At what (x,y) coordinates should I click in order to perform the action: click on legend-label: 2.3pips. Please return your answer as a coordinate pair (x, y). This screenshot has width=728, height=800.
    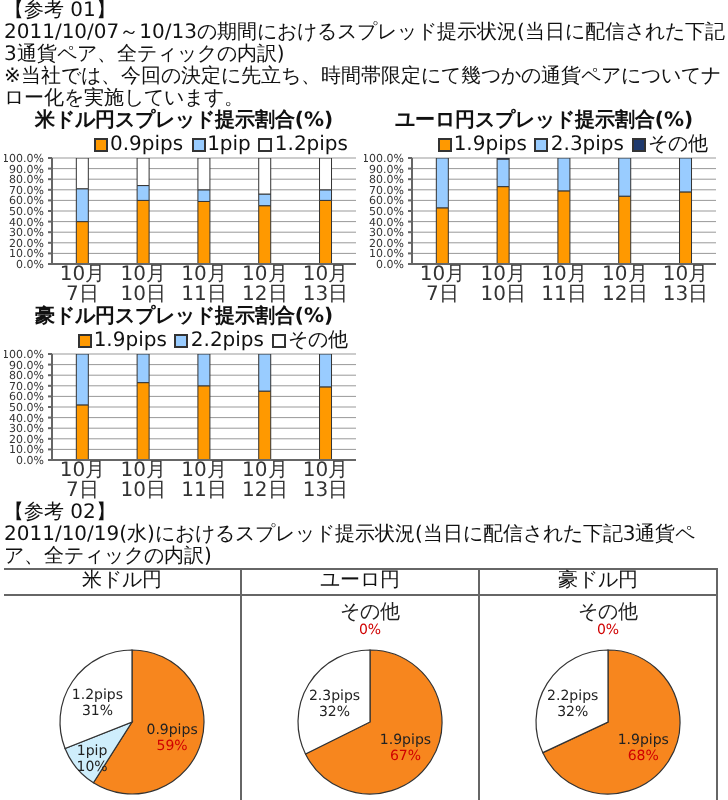
    Looking at the image, I should click on (587, 145).